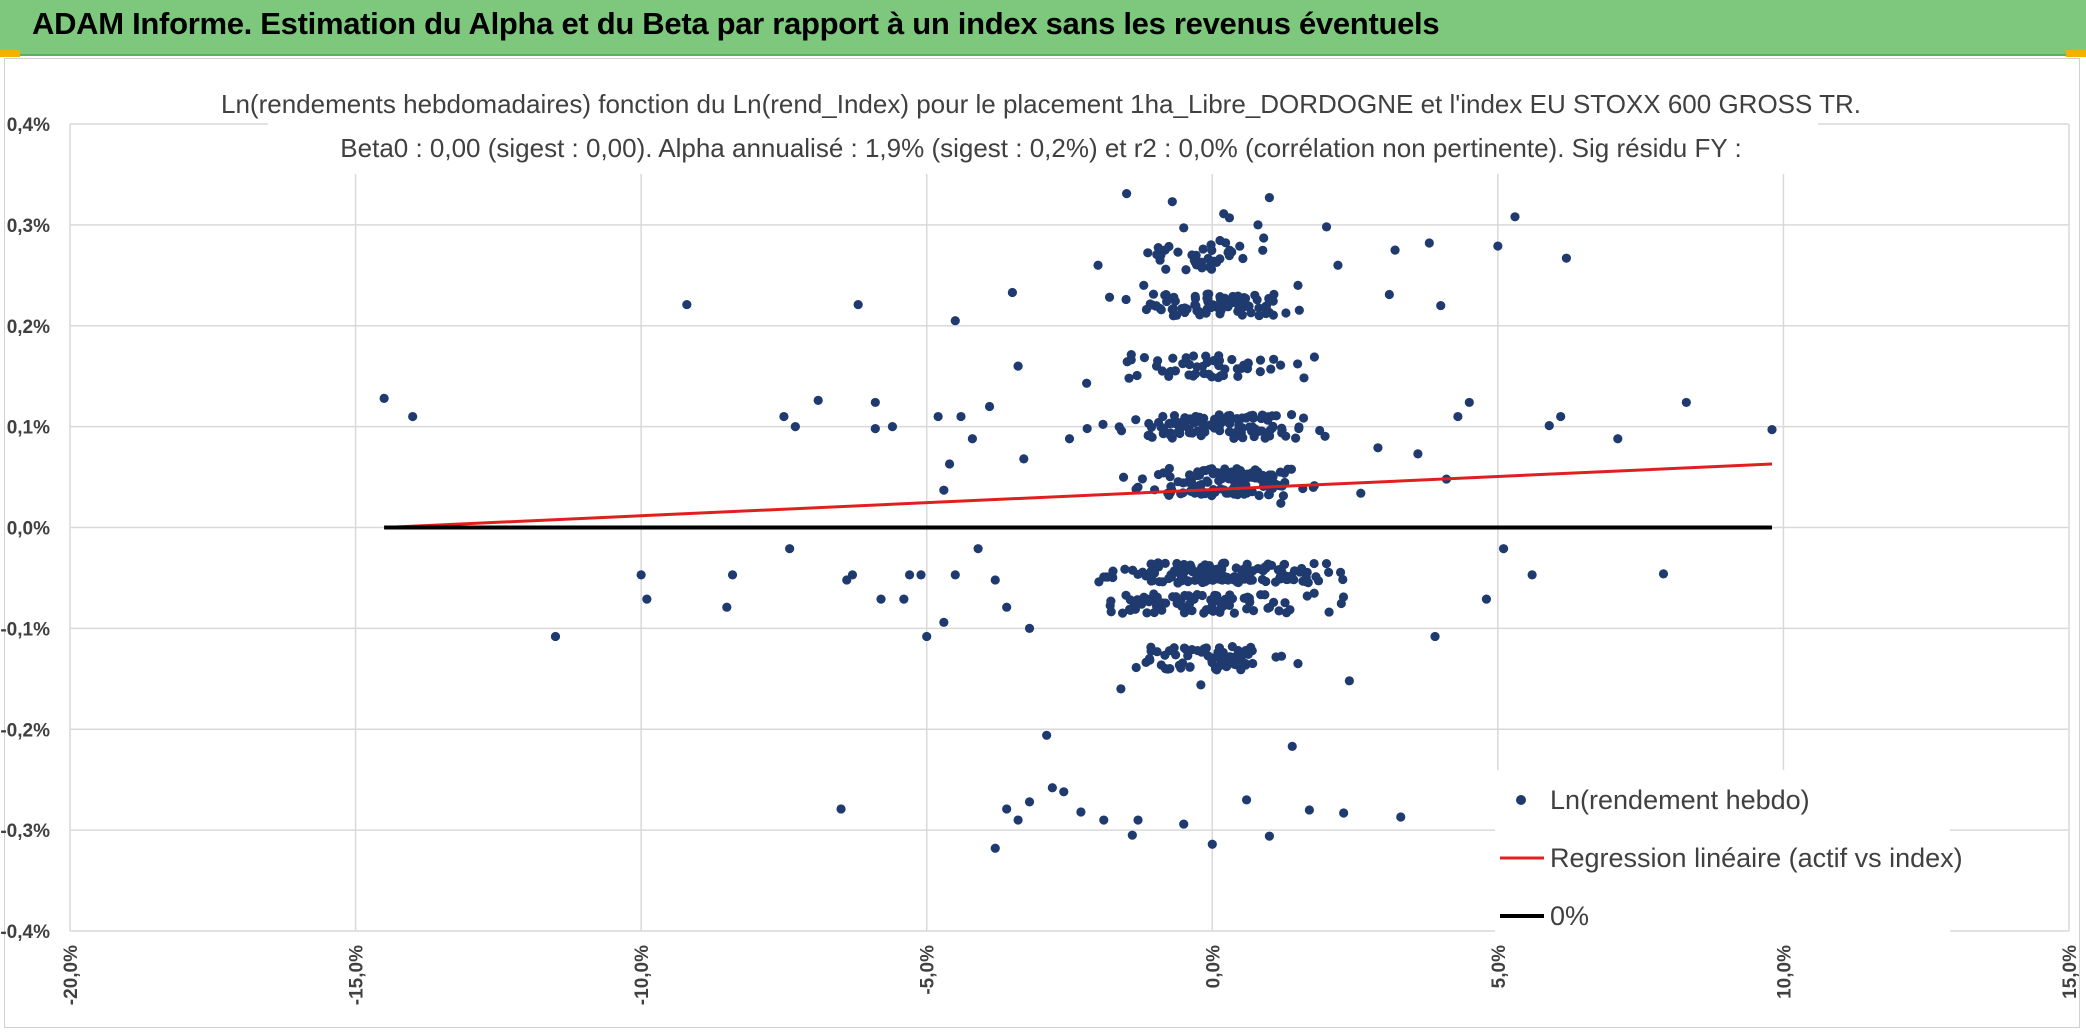 This screenshot has width=2086, height=1035. What do you see at coordinates (25, 730) in the screenshot?
I see `y-tick-label: -0,2%` at bounding box center [25, 730].